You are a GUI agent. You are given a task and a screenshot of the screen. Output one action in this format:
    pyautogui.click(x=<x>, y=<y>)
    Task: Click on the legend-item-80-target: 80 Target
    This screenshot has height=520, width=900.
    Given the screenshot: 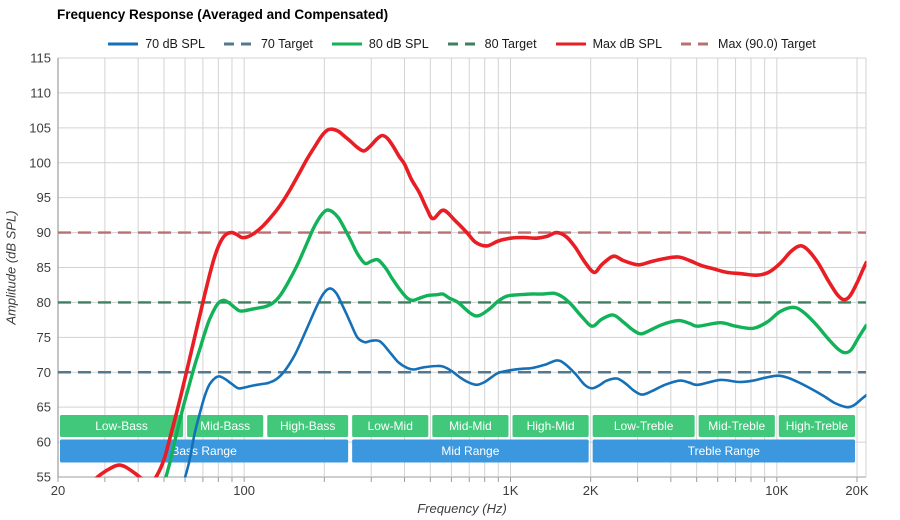 What is the action you would take?
    pyautogui.click(x=492, y=44)
    